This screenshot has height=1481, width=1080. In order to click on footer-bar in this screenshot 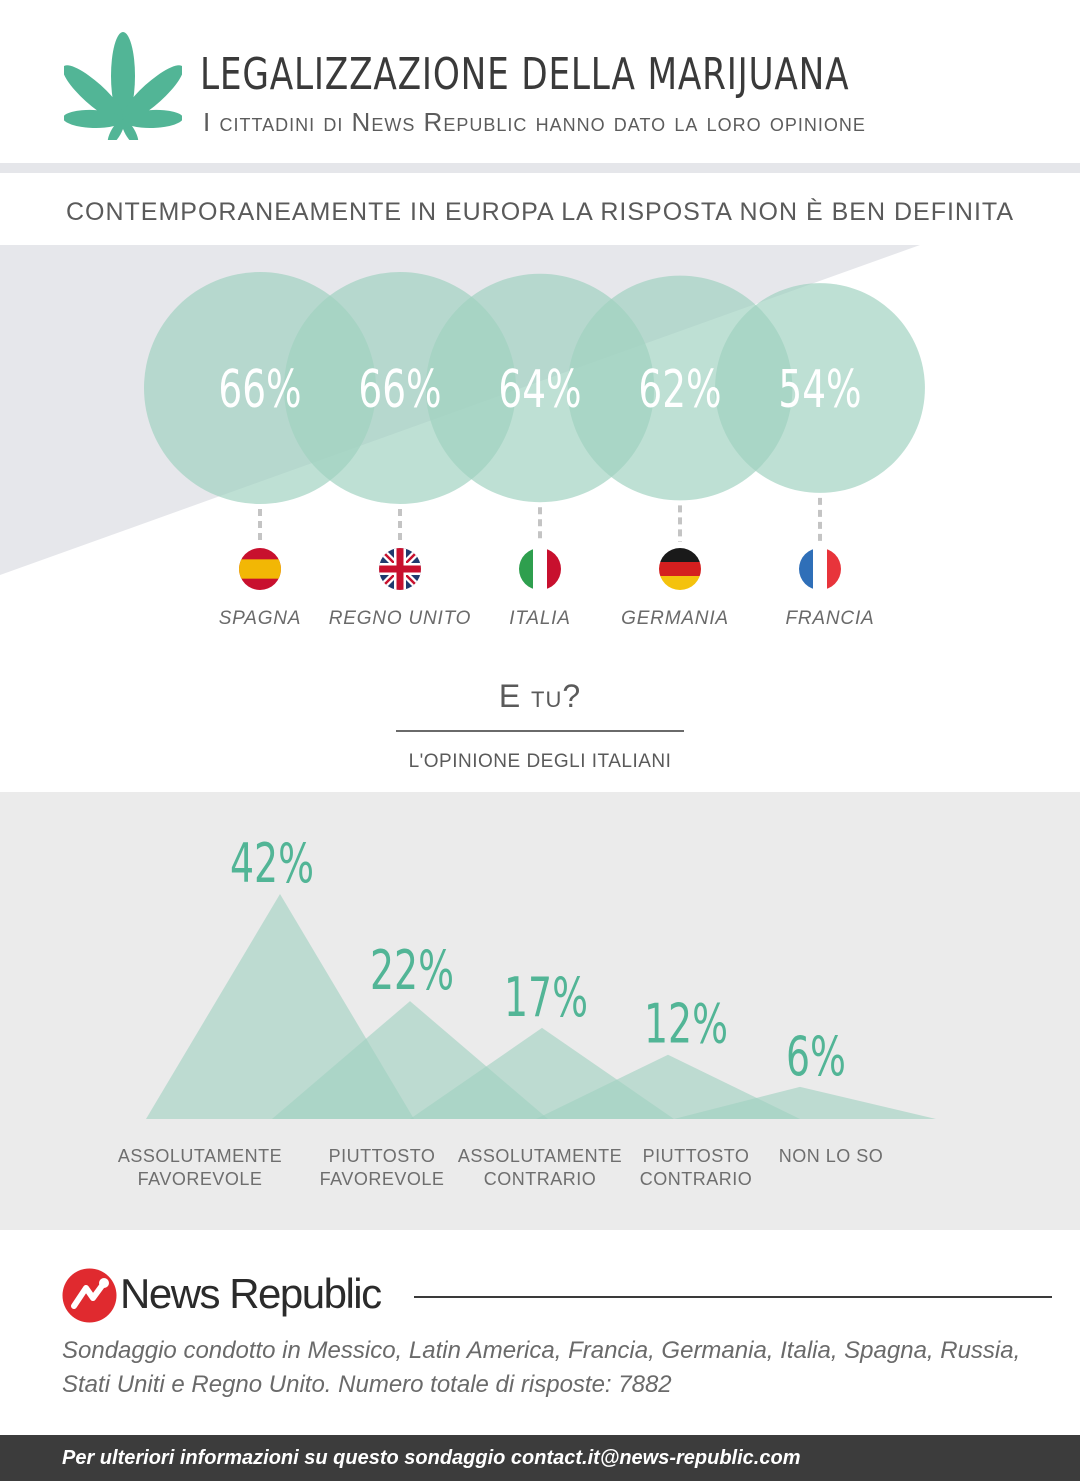, I will do `click(540, 1458)`.